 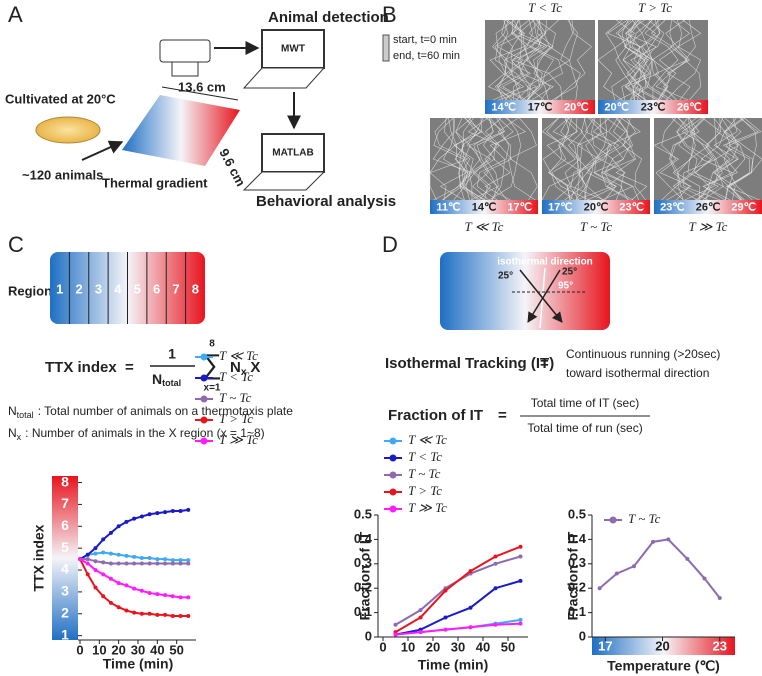 What do you see at coordinates (236, 418) in the screenshot?
I see `legend-label: T > Tc` at bounding box center [236, 418].